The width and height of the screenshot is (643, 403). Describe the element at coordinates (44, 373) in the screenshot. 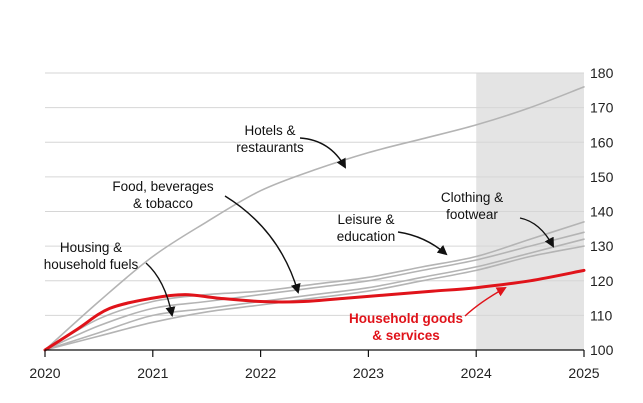

I see `x-tick-label: 2020` at that location.